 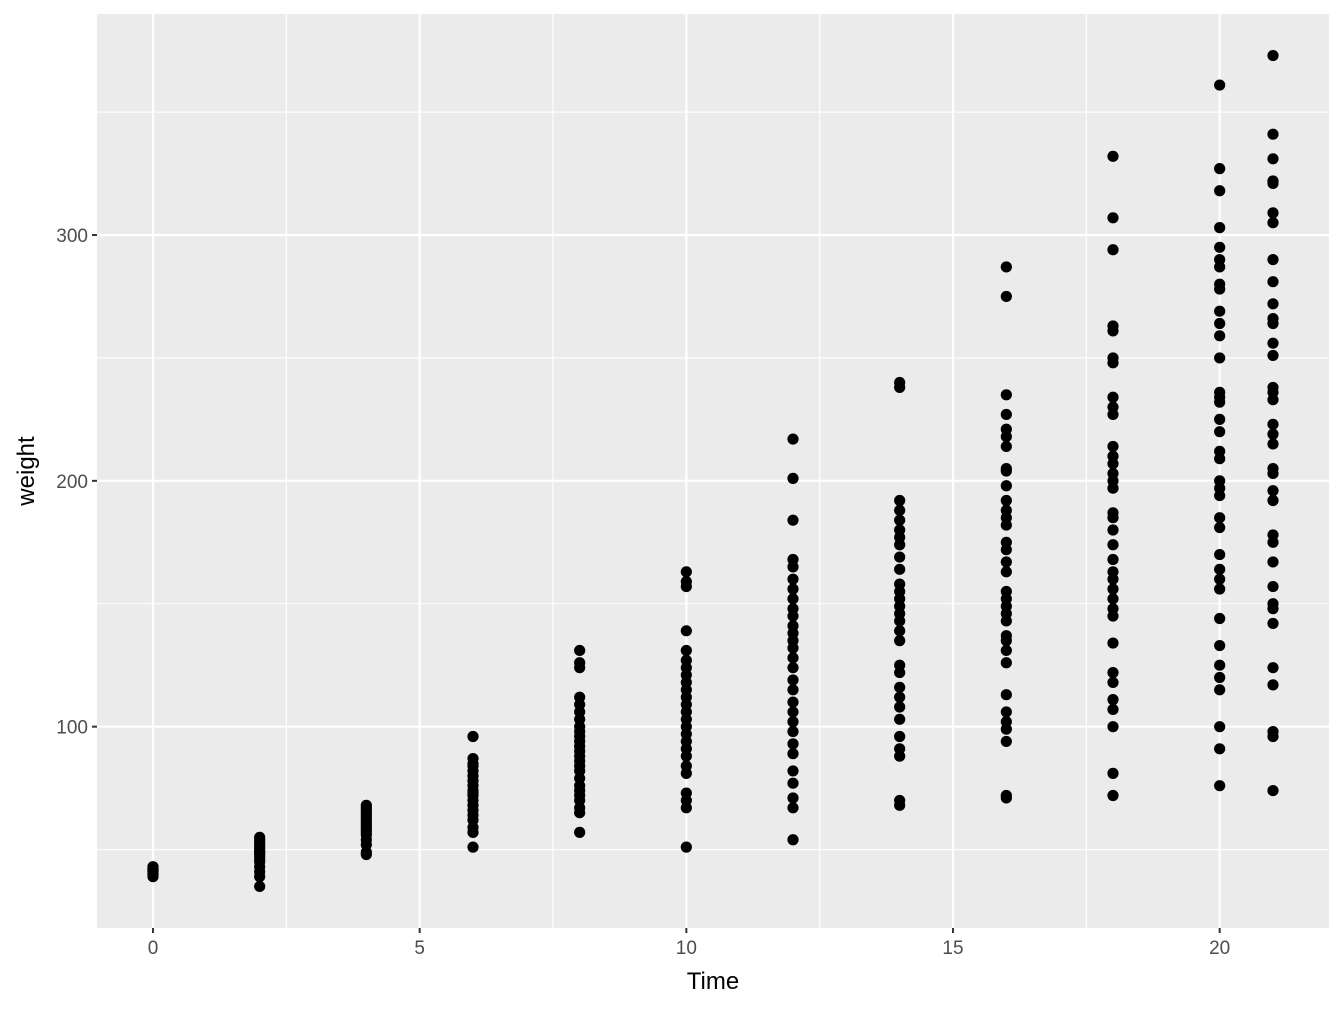 I want to click on y-tick-label: 300, so click(x=72, y=236).